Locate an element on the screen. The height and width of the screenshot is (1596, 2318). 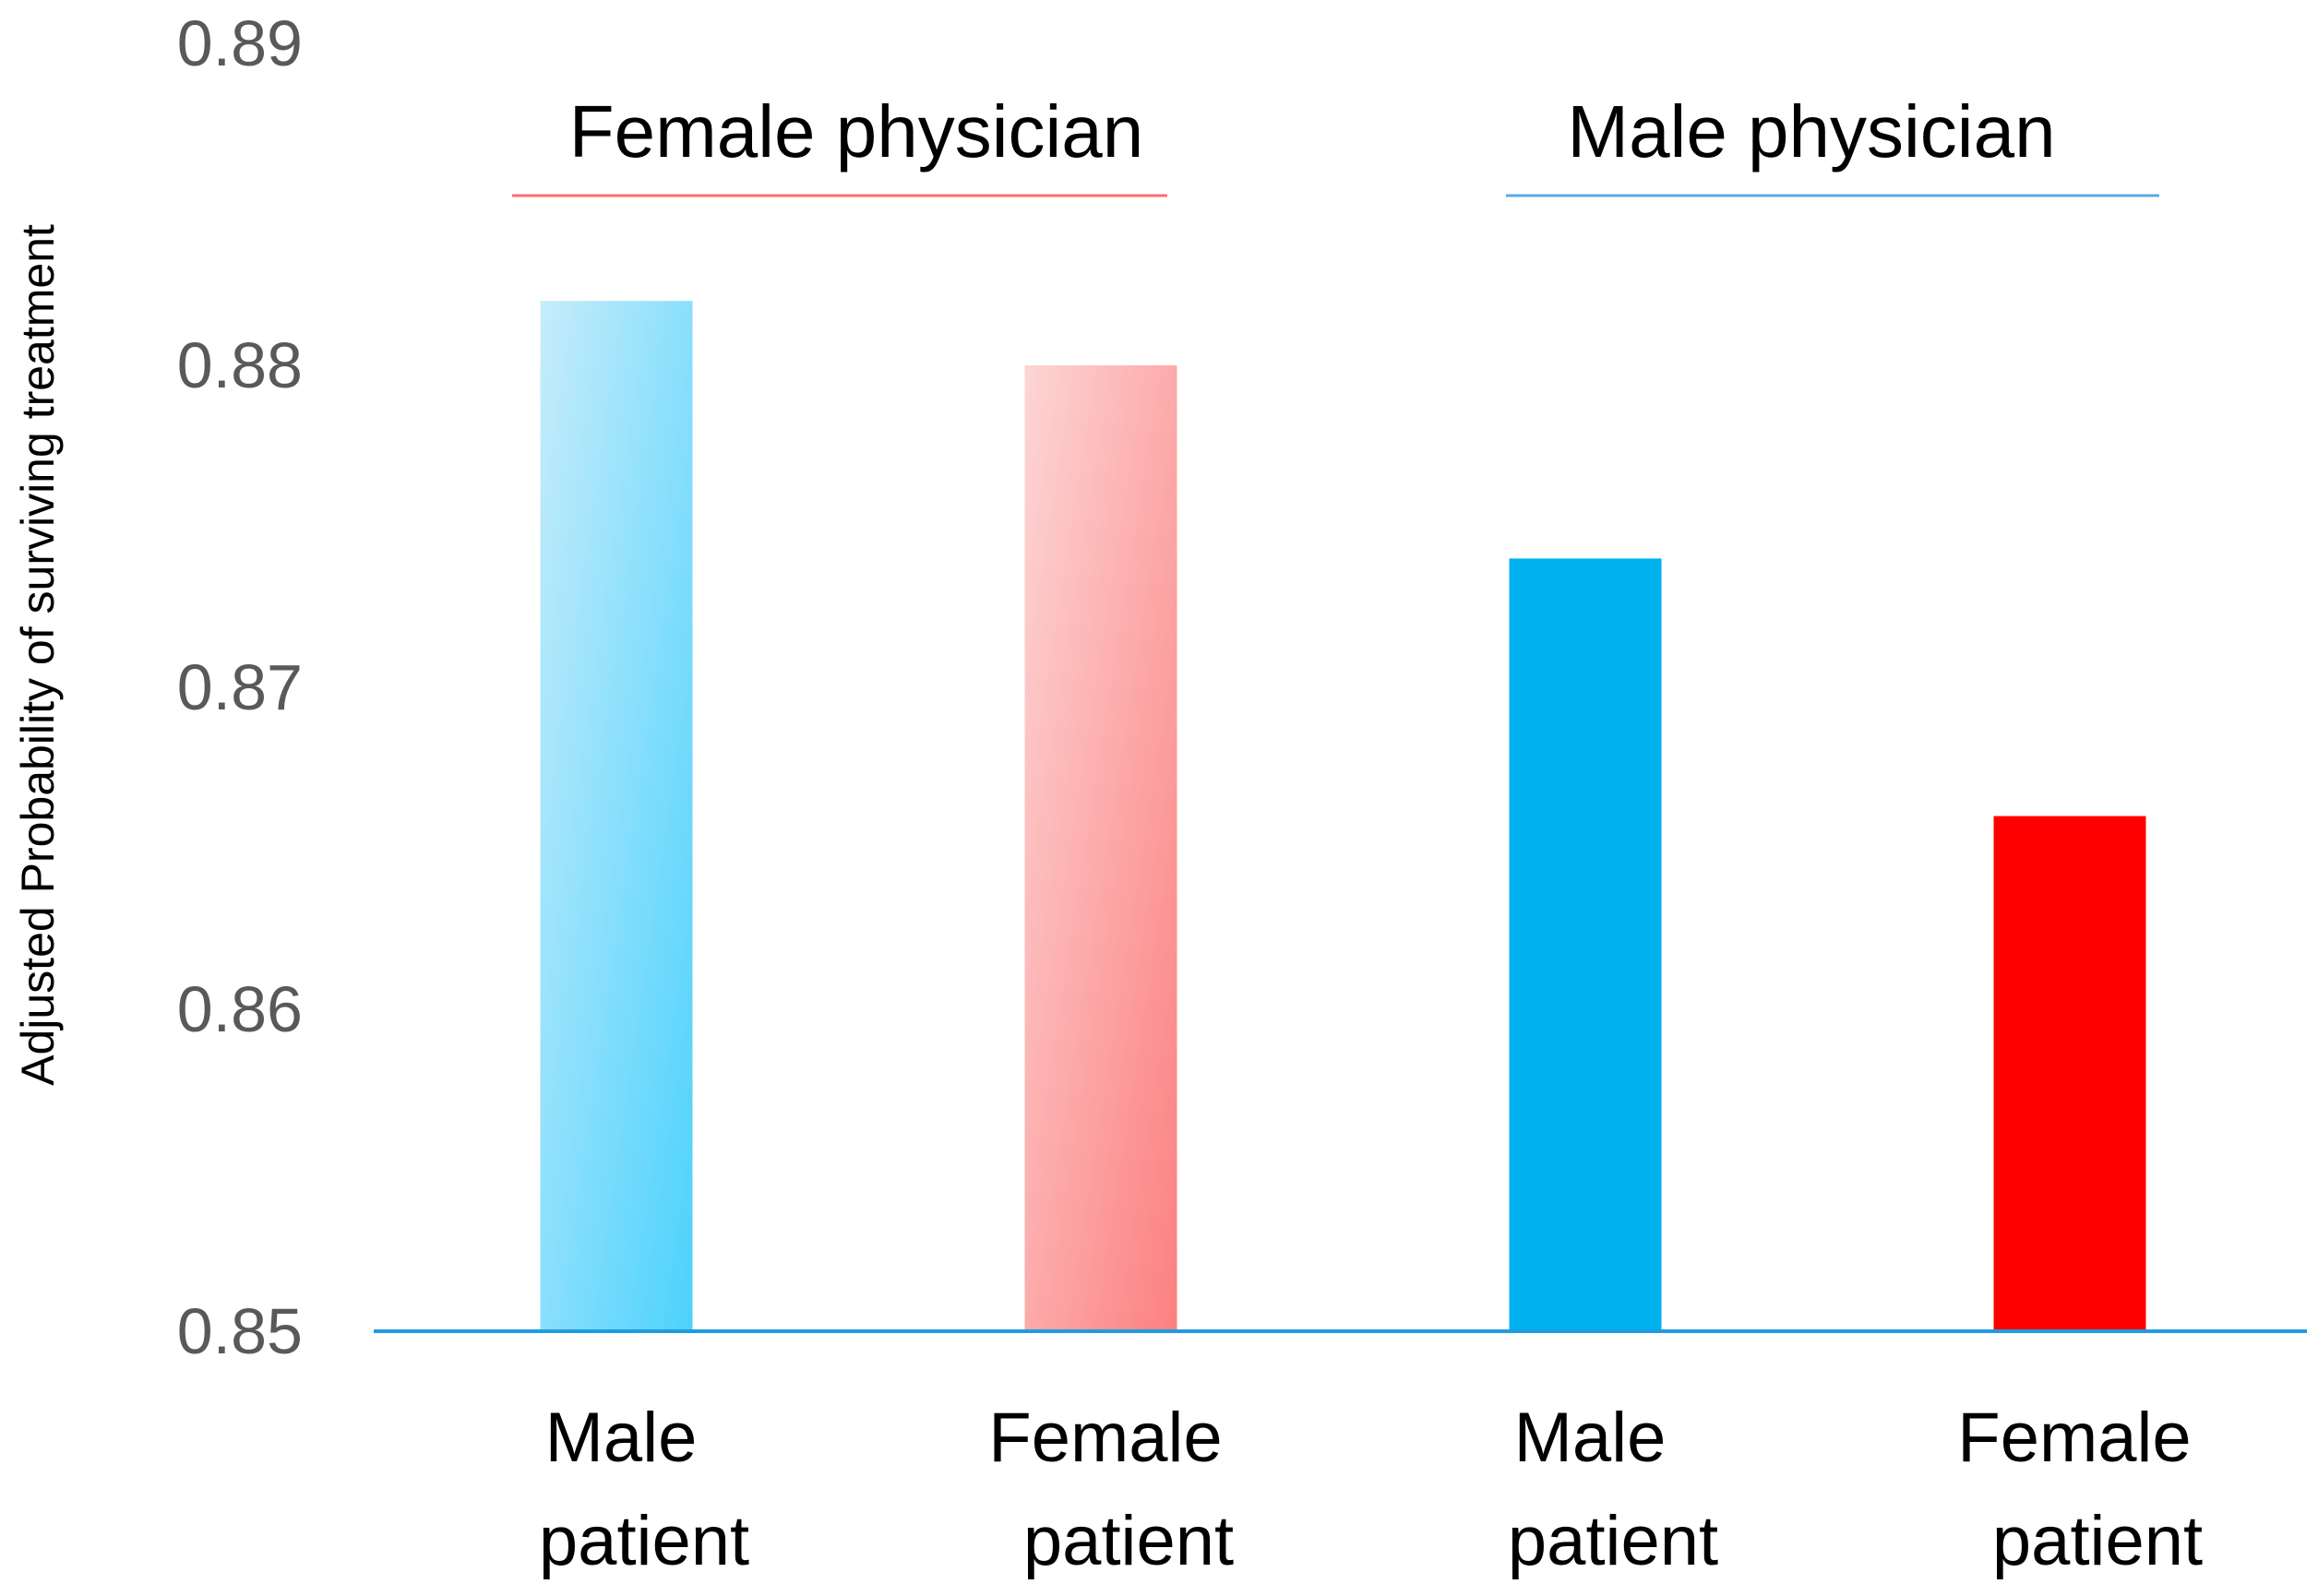
y-tick-label: 0.85 is located at coordinates (240, 1331).